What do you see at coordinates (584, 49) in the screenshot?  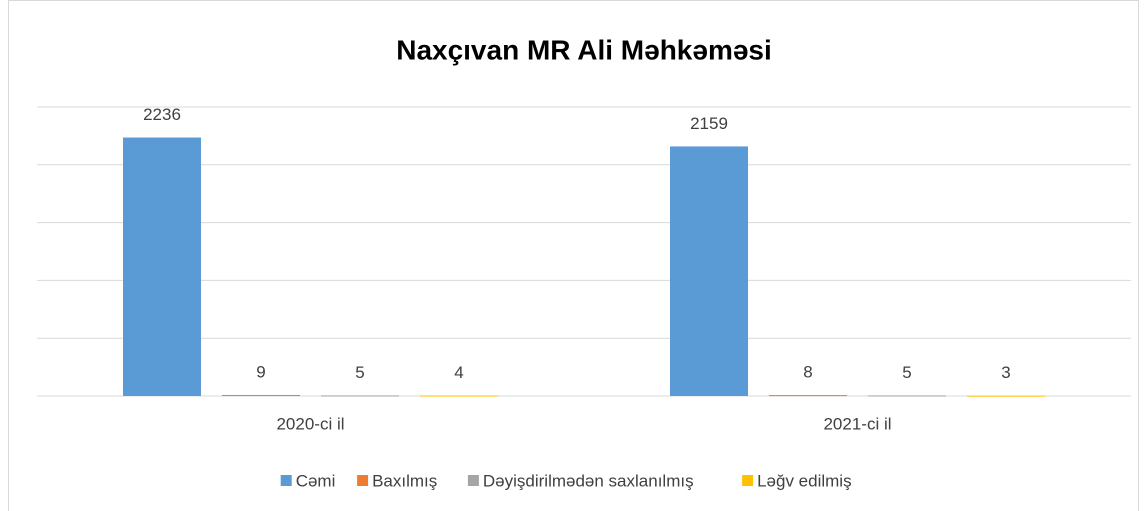 I see `chart-title: Naxçıvan MR Ali Məhkəməsi` at bounding box center [584, 49].